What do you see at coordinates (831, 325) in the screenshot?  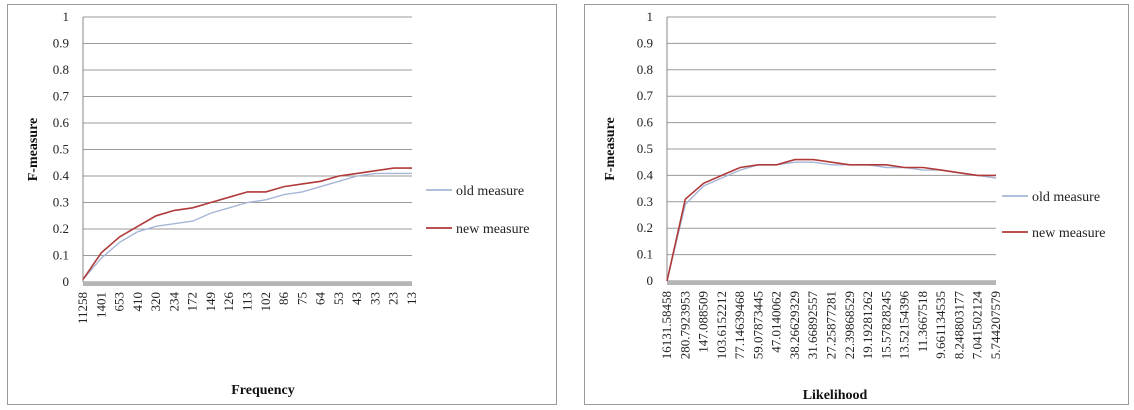 I see `x-tick-label: 27.25877281` at bounding box center [831, 325].